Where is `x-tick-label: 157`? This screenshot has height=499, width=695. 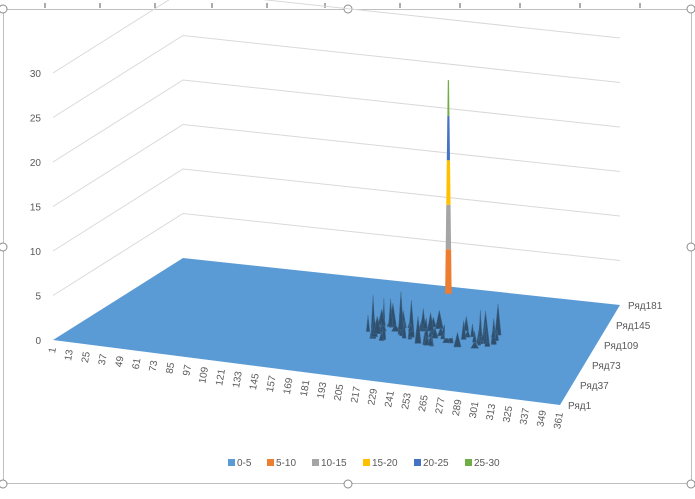 x-tick-label: 157 is located at coordinates (272, 383).